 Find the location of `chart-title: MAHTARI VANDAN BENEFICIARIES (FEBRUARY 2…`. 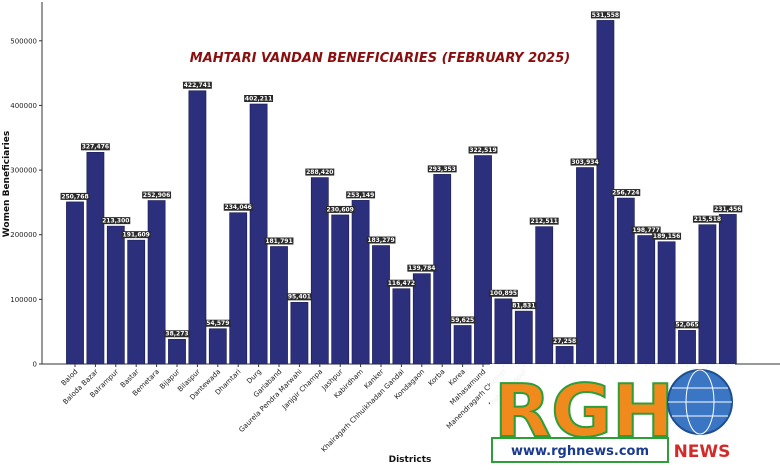

chart-title: MAHTARI VANDAN BENEFICIARIES (FEBRUARY 2… is located at coordinates (380, 58).